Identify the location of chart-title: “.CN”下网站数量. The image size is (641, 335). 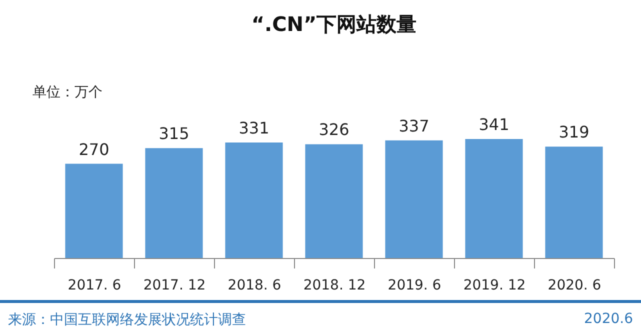
(334, 24).